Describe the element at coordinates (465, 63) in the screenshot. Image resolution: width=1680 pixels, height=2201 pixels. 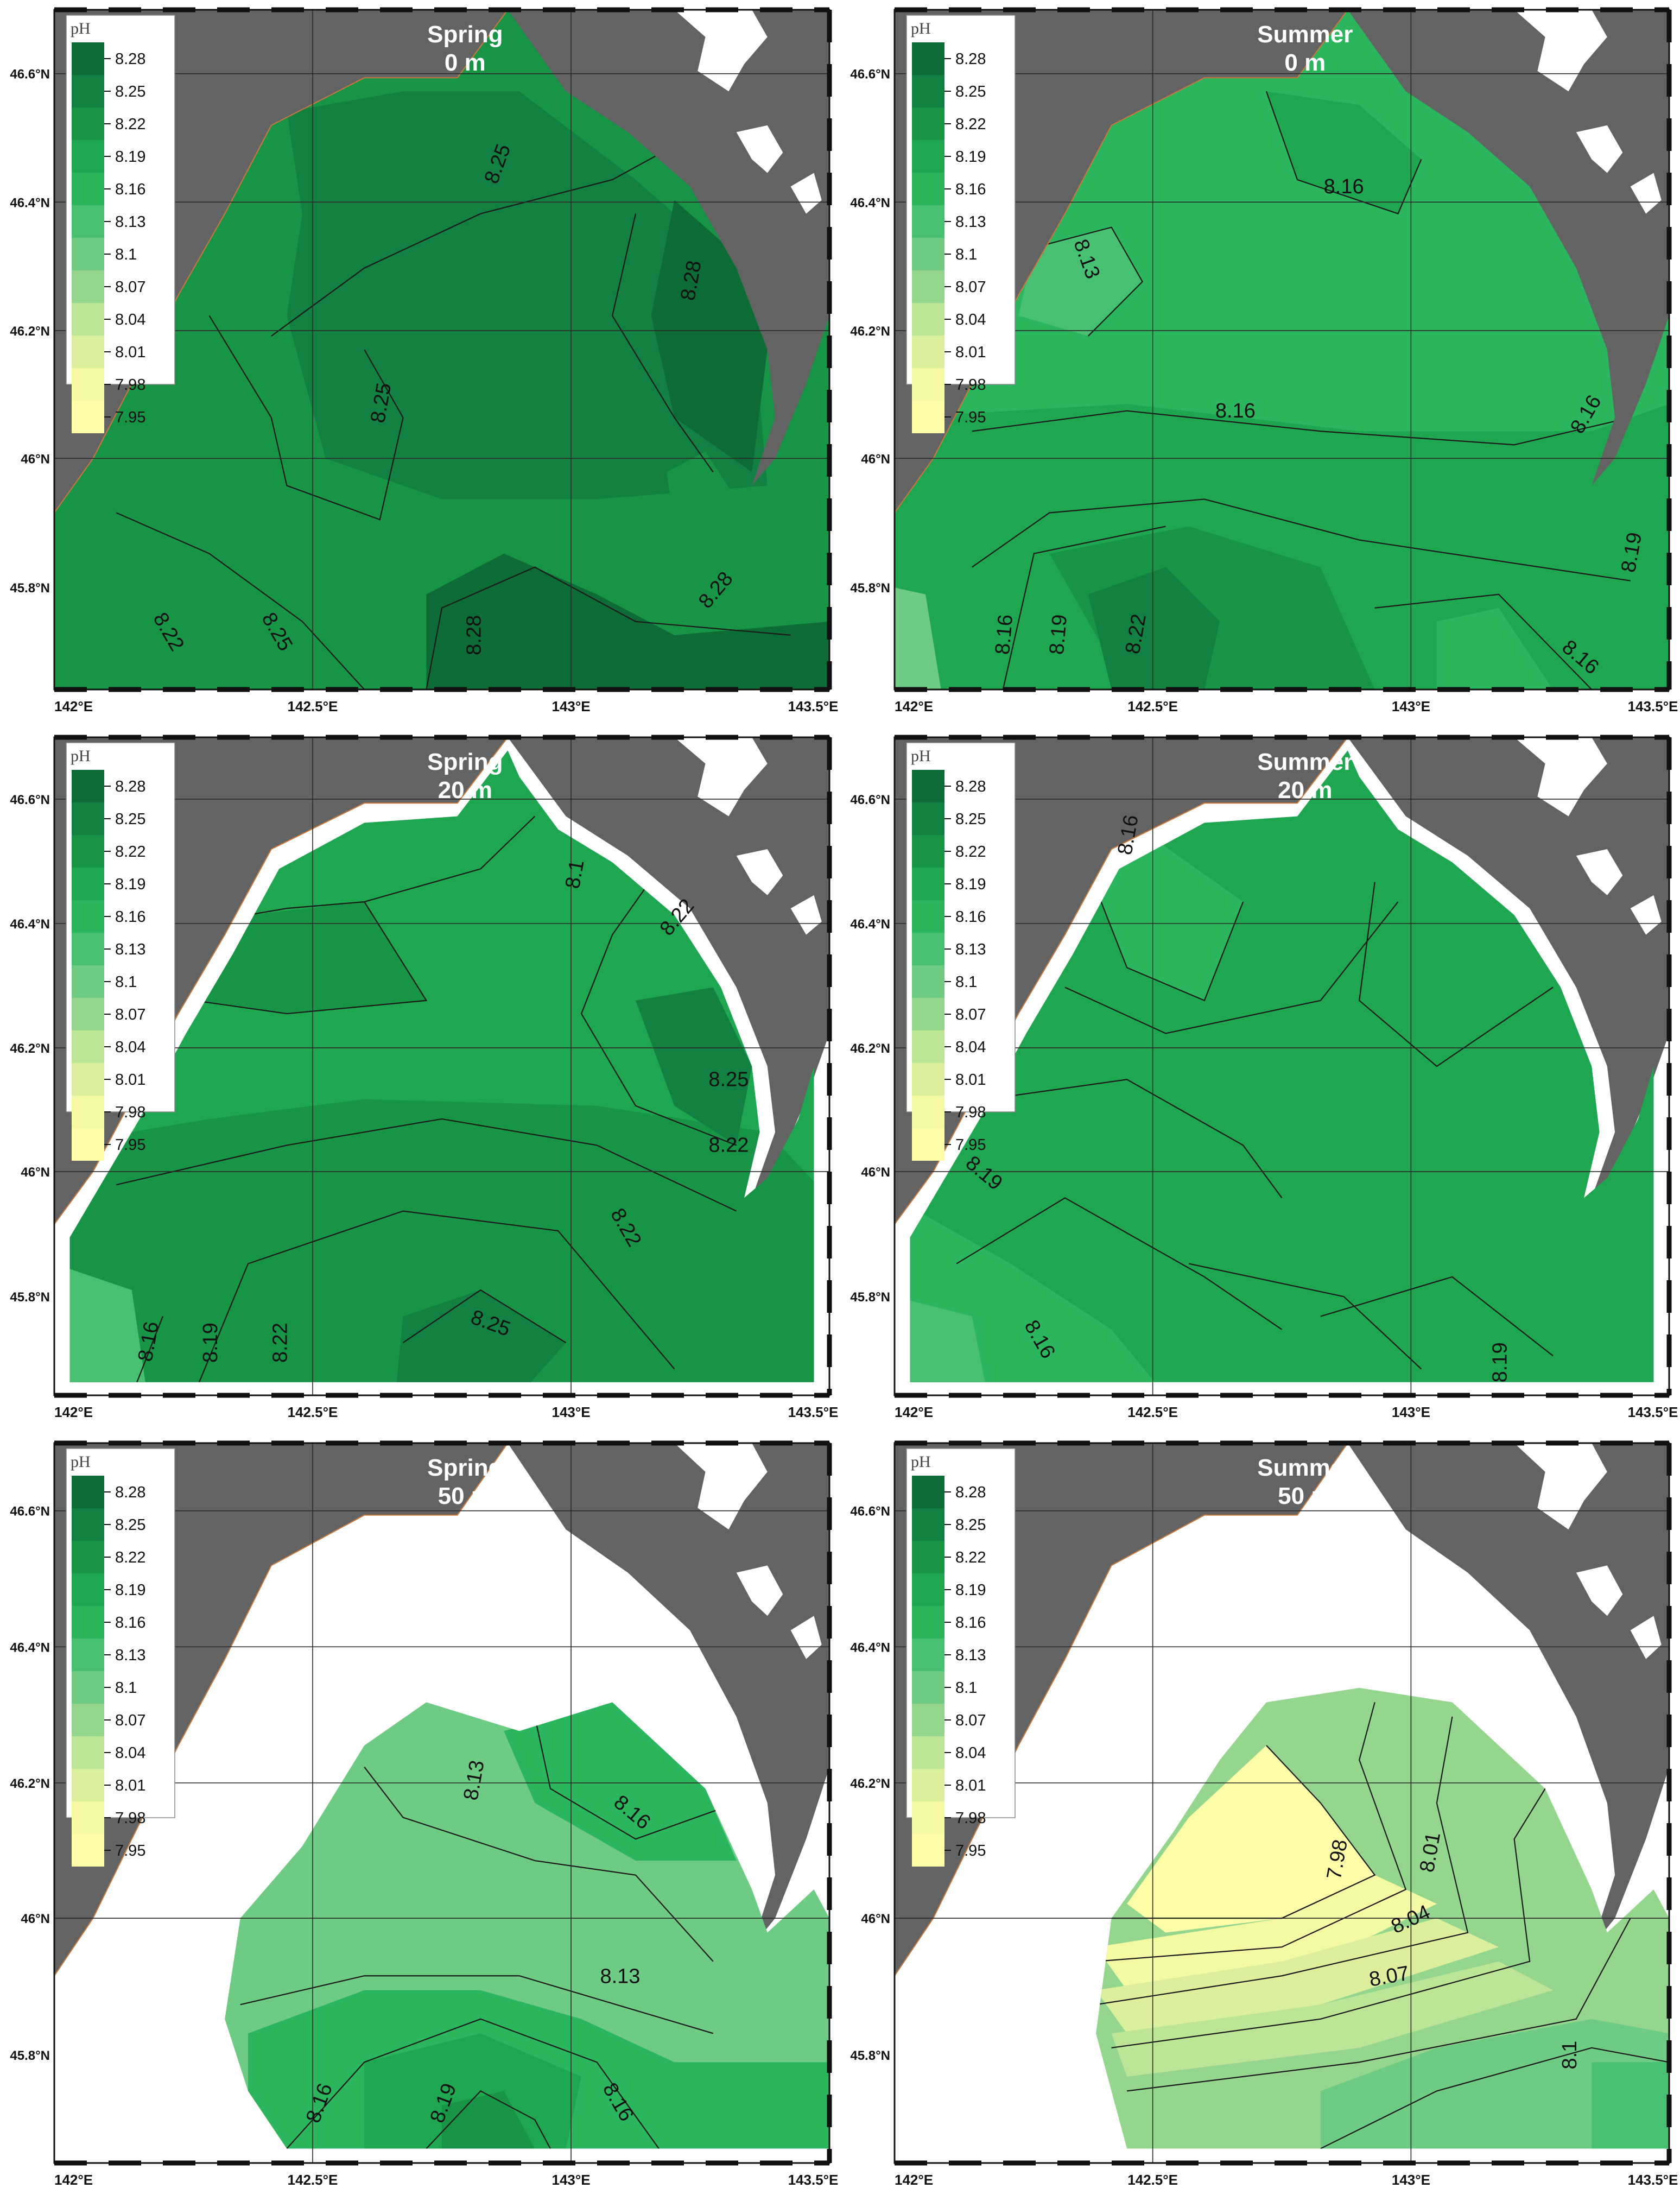
I see `panel-depth-label: 0 m` at that location.